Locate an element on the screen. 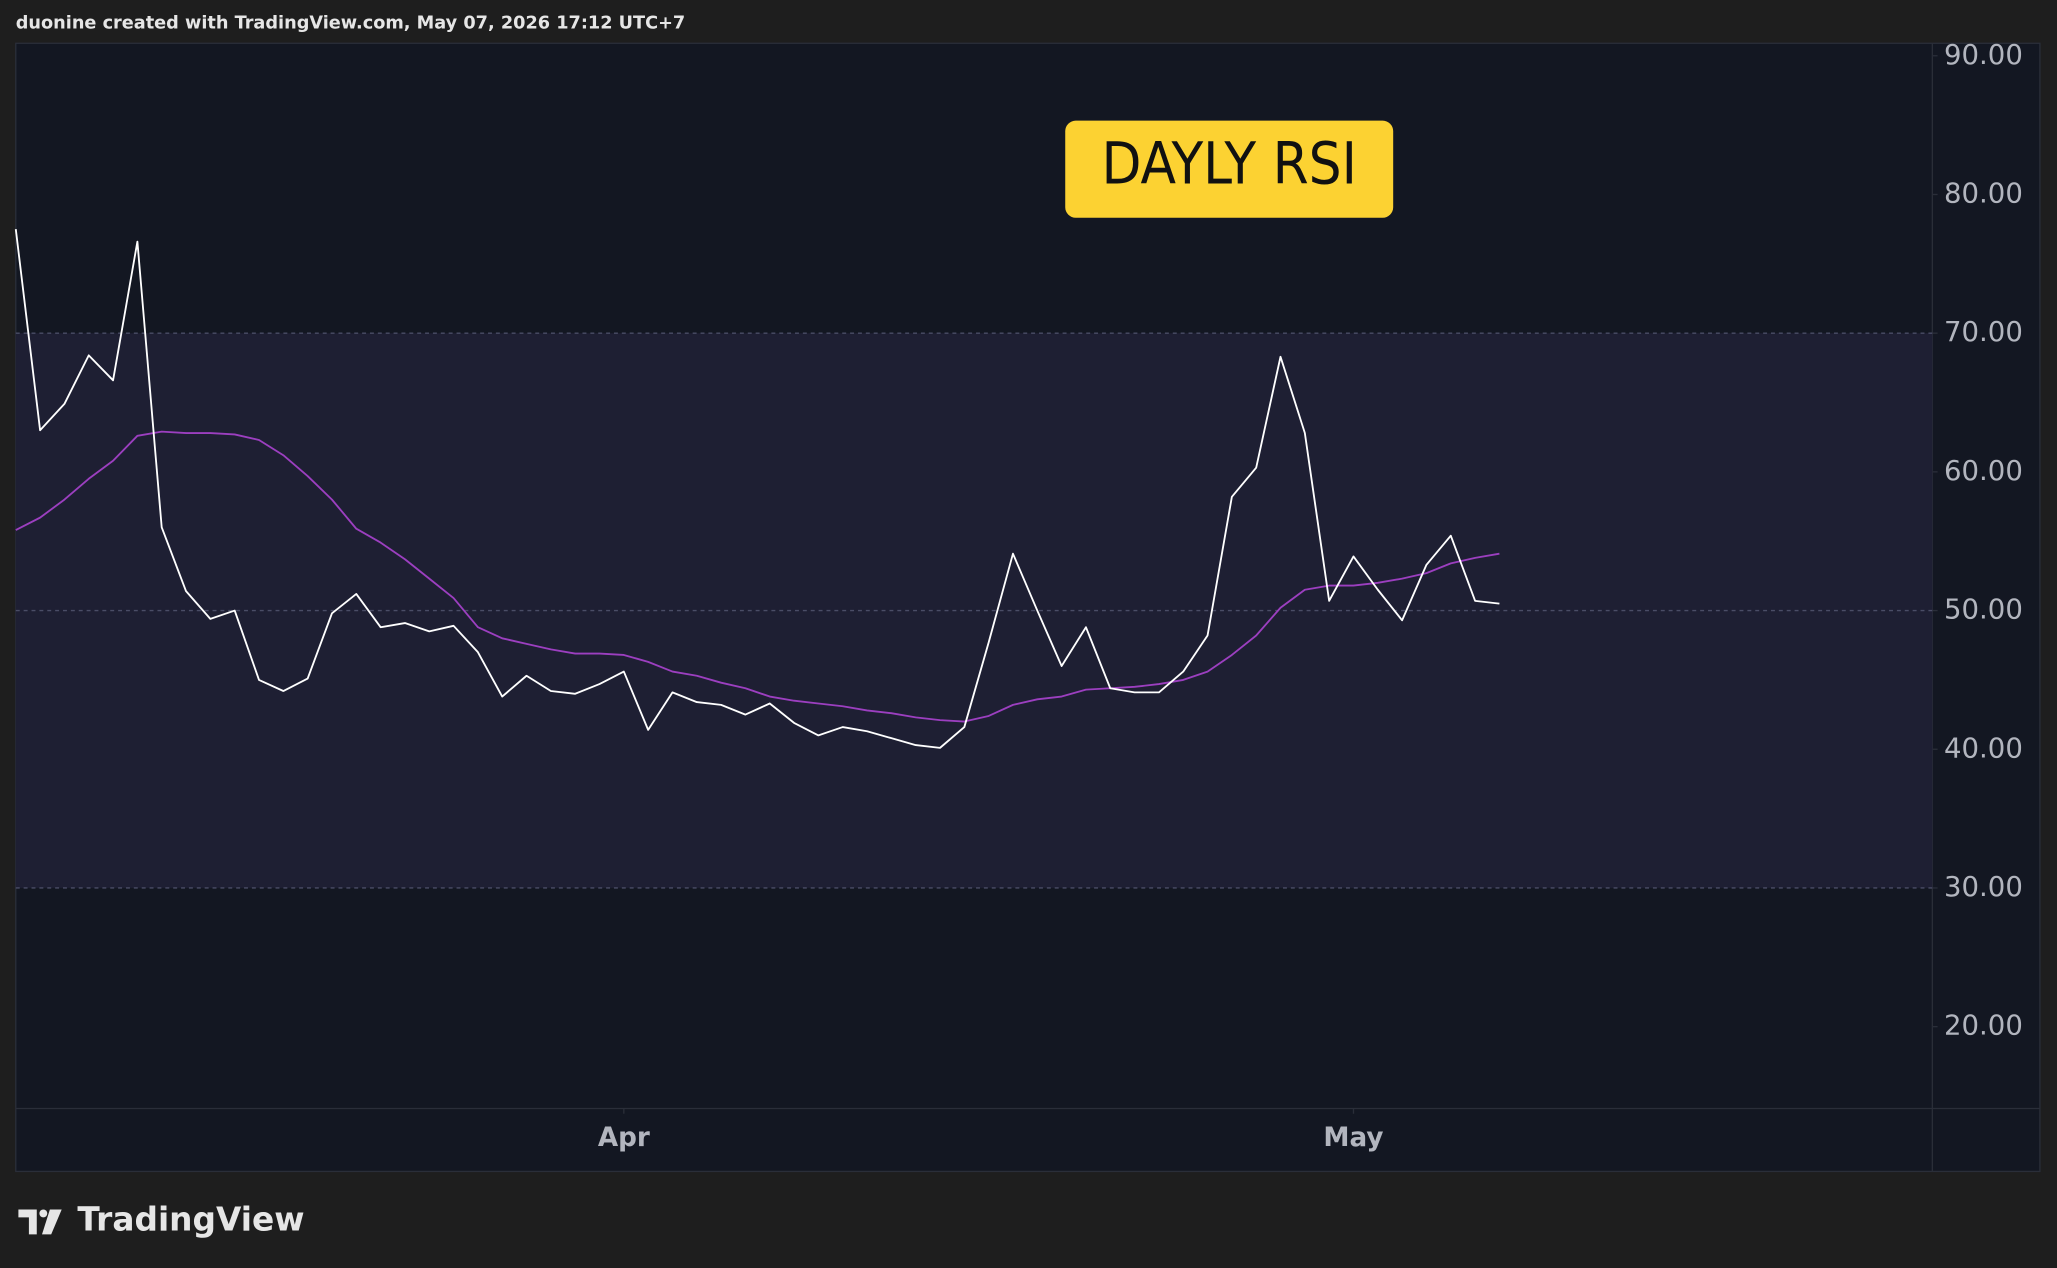 The image size is (2057, 1268). annotation-box is located at coordinates (1229, 169).